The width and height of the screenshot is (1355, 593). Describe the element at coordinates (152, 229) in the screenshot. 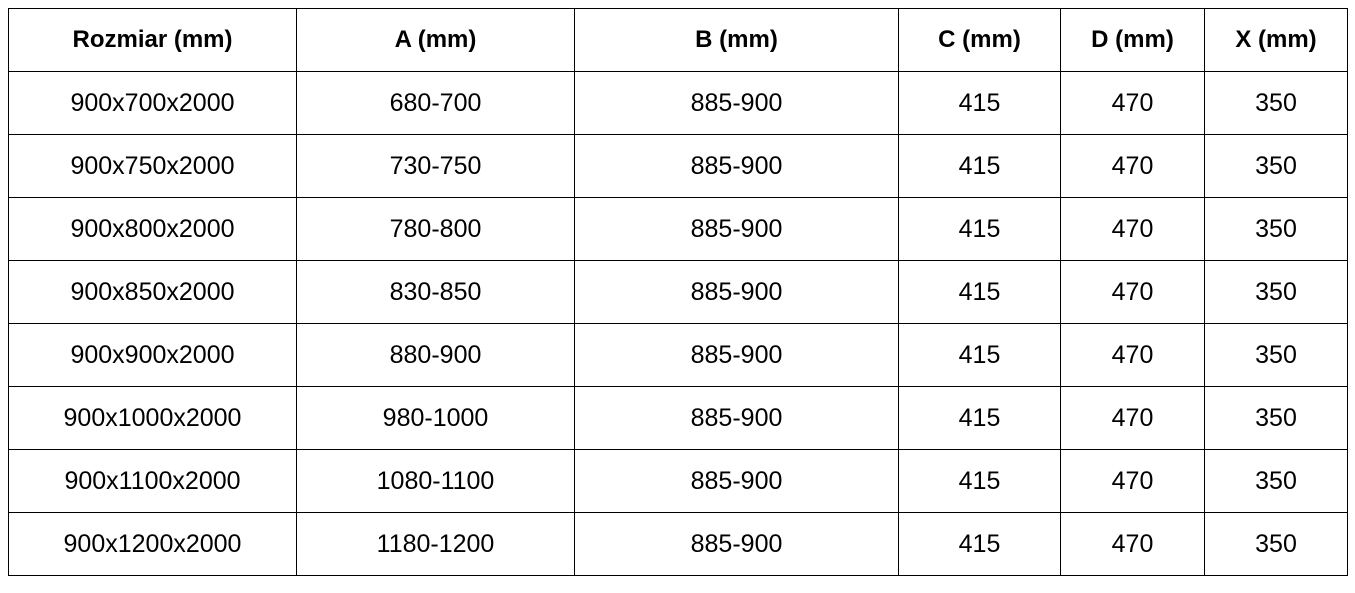

I see `cell-size: 900x800x2000` at that location.